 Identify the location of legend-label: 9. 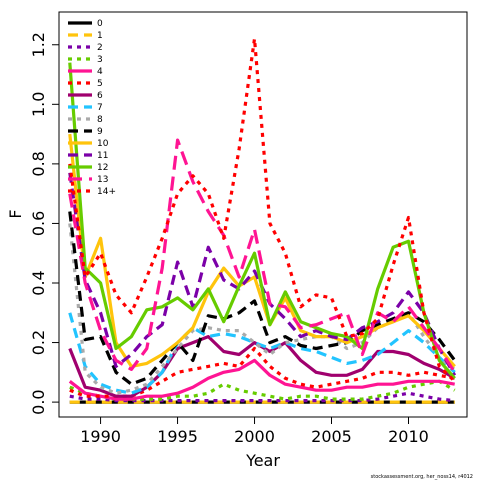
(100, 132).